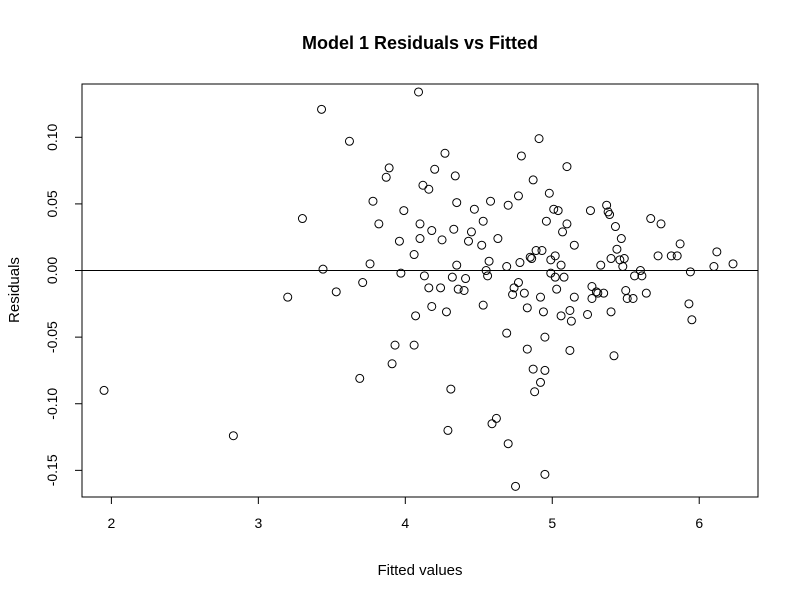 The height and width of the screenshot is (600, 800). I want to click on y-tick-label: -0.15, so click(52, 470).